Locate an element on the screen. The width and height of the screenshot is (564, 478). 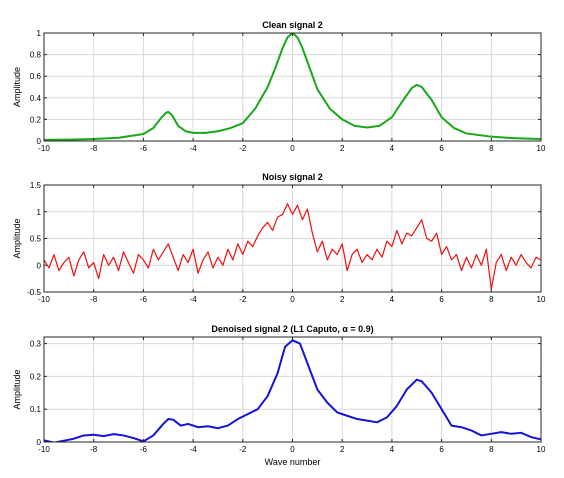
y-tick-label: 0.1 is located at coordinates (36, 409).